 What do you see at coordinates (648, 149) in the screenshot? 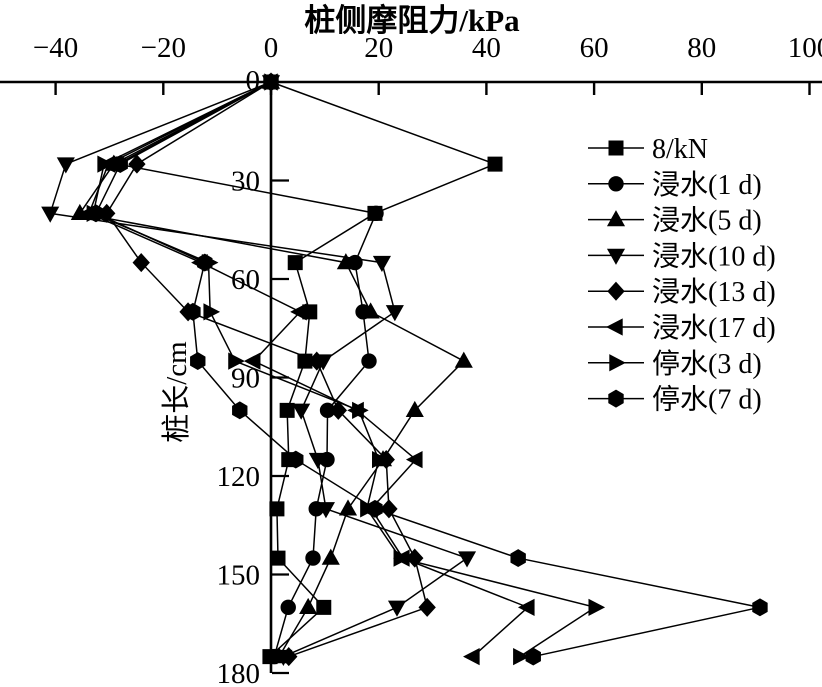
I see `legend-item-0: 8/kN` at bounding box center [648, 149].